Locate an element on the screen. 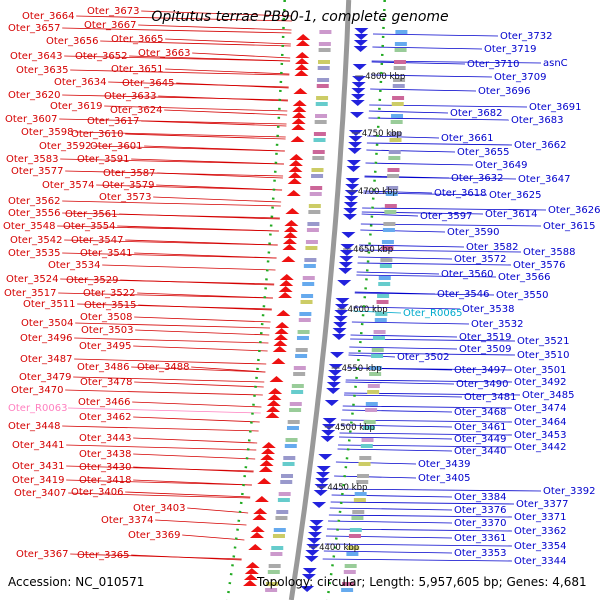 The image size is (600, 600). gene-label-left: Oter_3369 is located at coordinates (154, 535).